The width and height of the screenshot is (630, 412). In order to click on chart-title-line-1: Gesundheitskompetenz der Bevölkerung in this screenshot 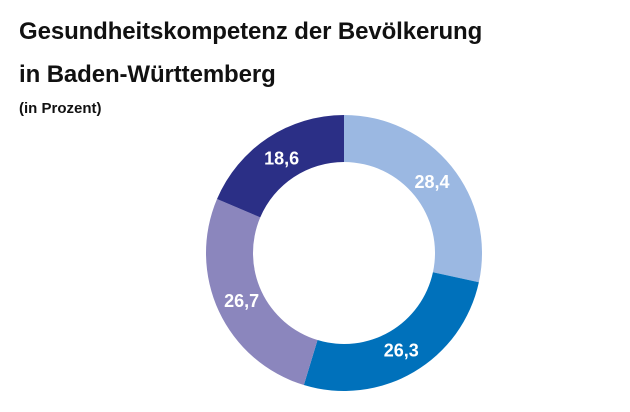, I will do `click(251, 31)`.